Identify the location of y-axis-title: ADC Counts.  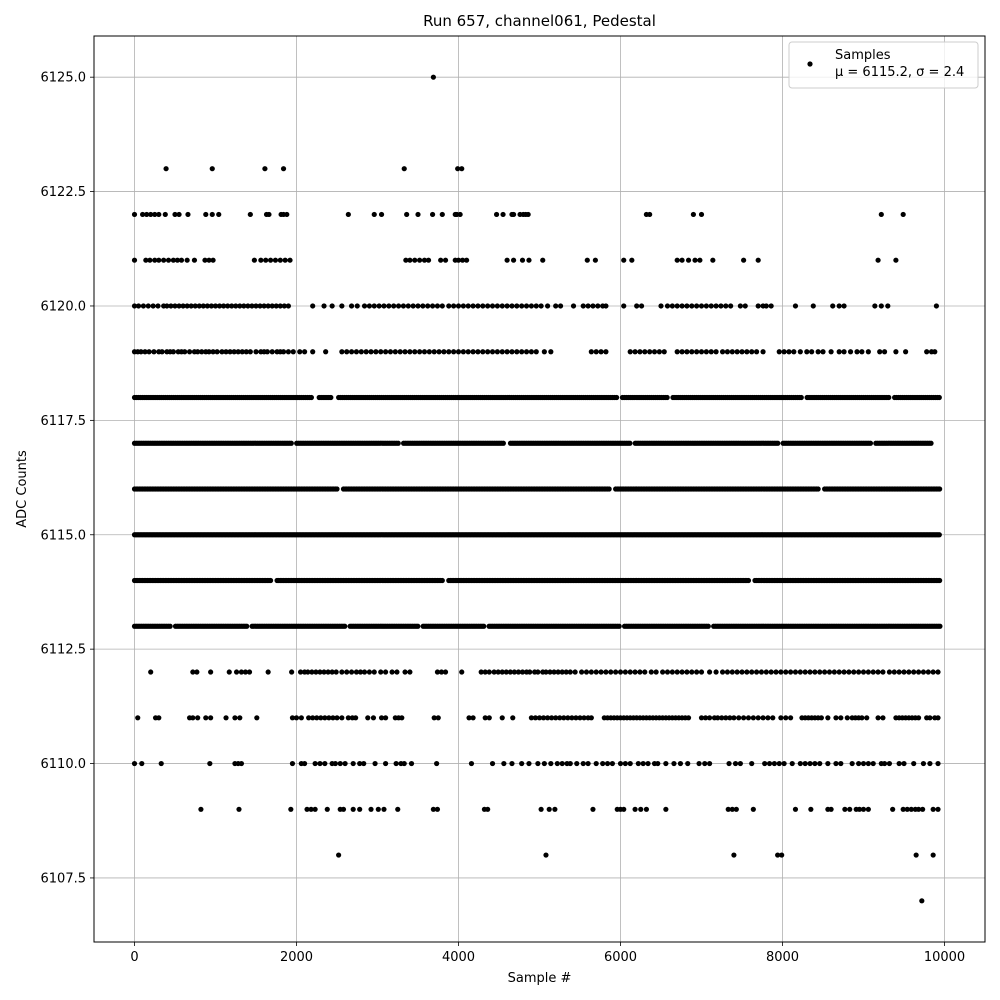
(22, 489).